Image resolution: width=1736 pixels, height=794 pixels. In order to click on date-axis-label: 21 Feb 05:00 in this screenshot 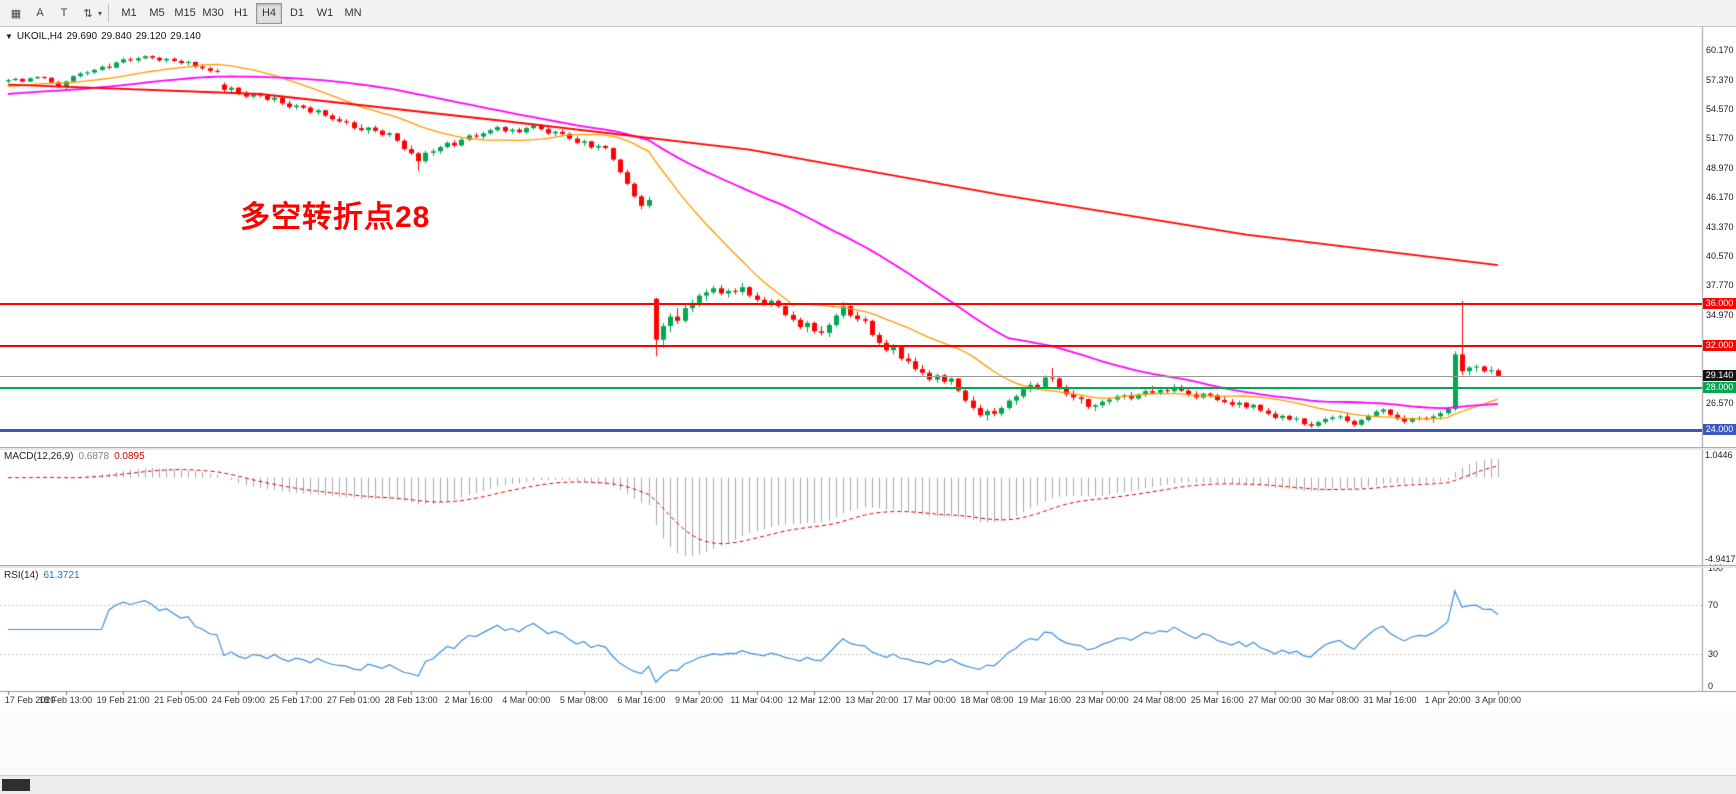, I will do `click(181, 700)`.